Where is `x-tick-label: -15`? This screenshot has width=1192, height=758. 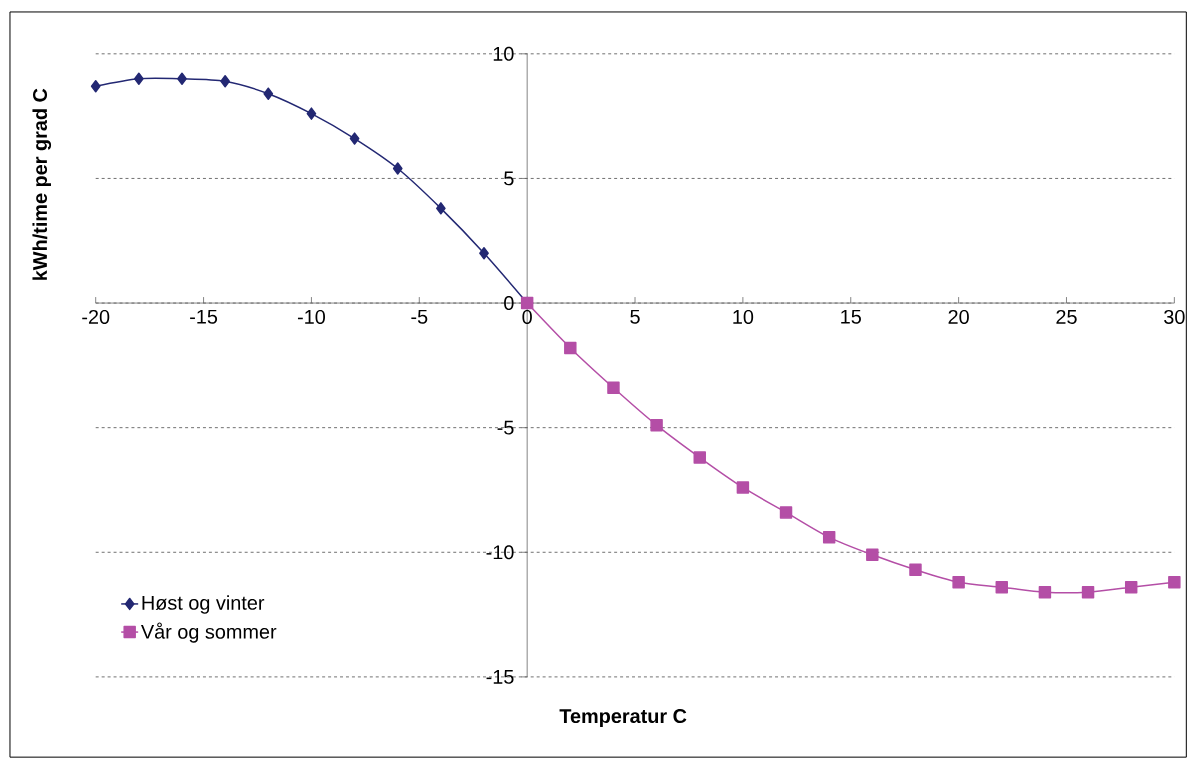 x-tick-label: -15 is located at coordinates (204, 317).